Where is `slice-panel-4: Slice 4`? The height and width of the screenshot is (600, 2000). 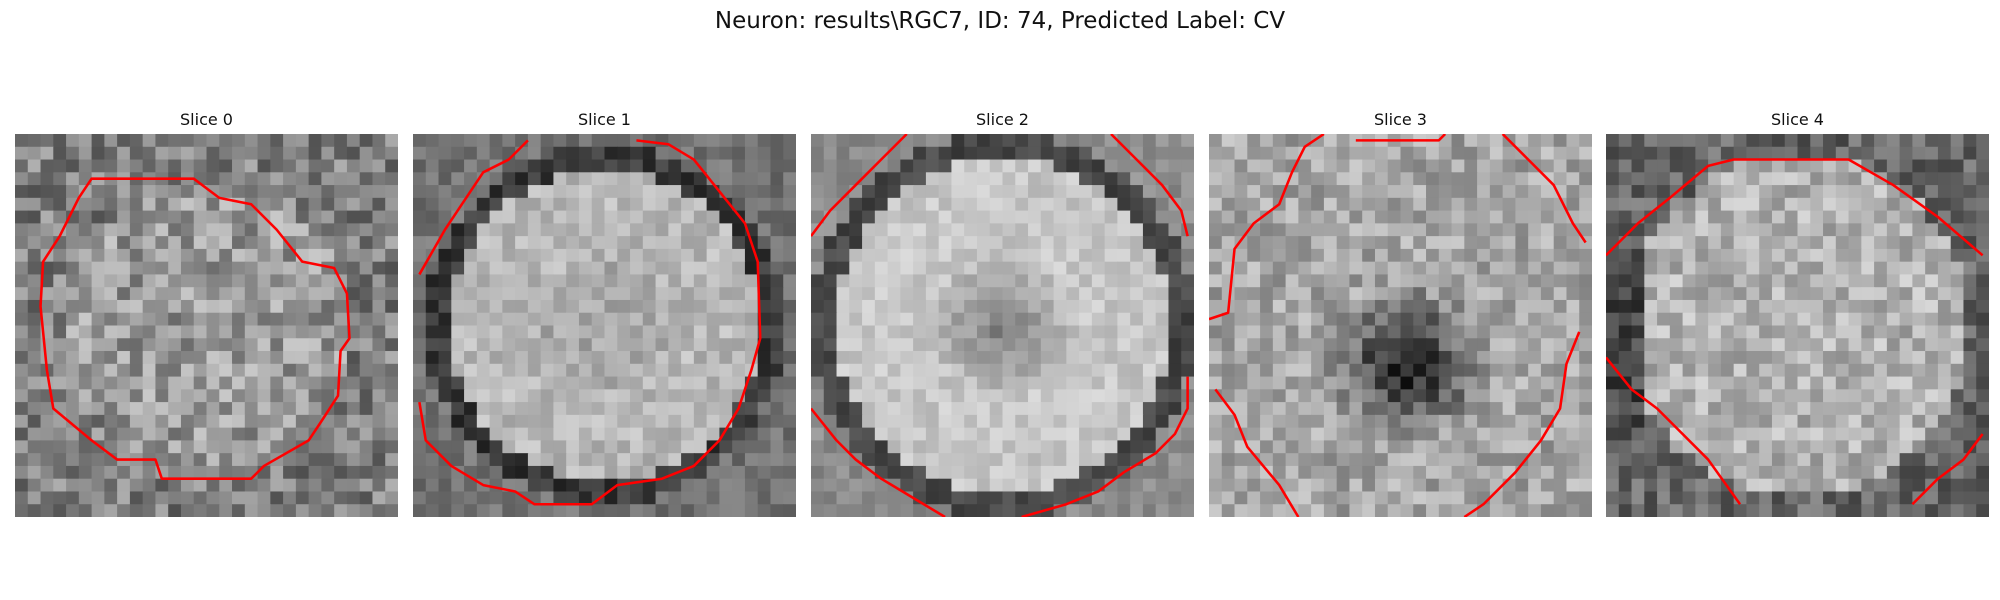
slice-panel-4: Slice 4 is located at coordinates (1797, 313).